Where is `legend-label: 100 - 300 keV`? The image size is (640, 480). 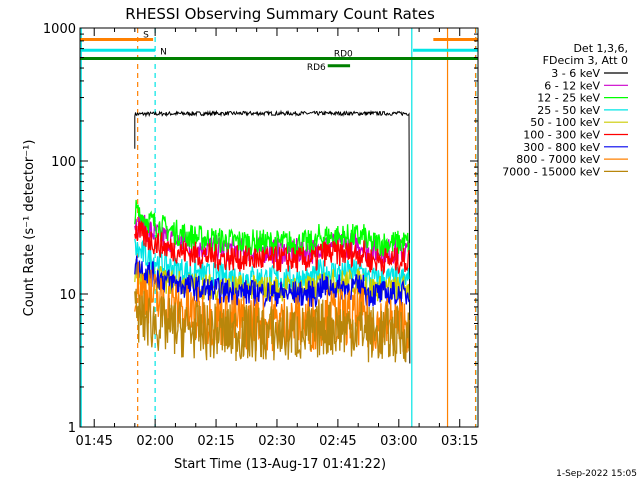
legend-label: 100 - 300 keV is located at coordinates (561, 135).